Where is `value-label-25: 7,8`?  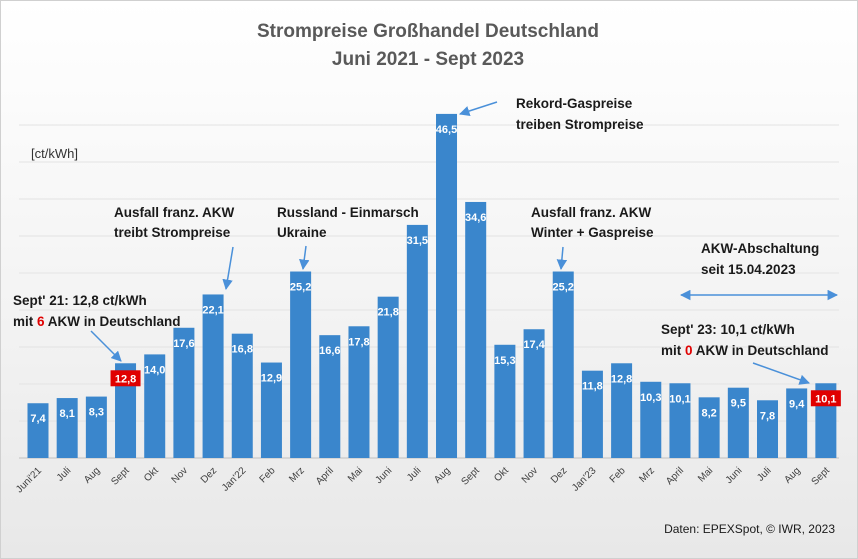 value-label-25: 7,8 is located at coordinates (767, 416).